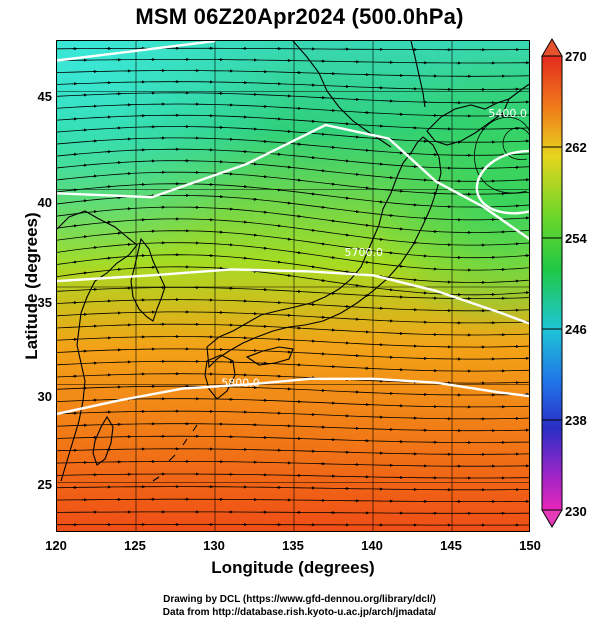 Image resolution: width=599 pixels, height=625 pixels. I want to click on x-tick-label: 125, so click(135, 545).